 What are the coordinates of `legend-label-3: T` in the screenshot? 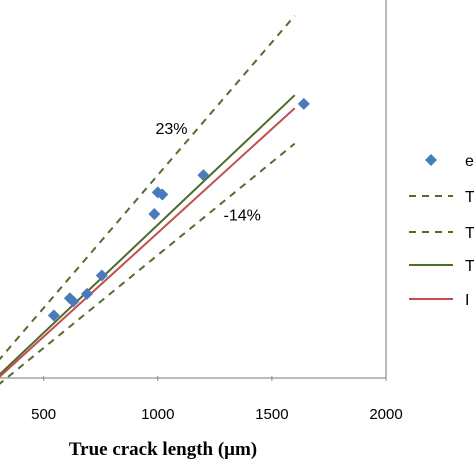 It's located at (469, 266).